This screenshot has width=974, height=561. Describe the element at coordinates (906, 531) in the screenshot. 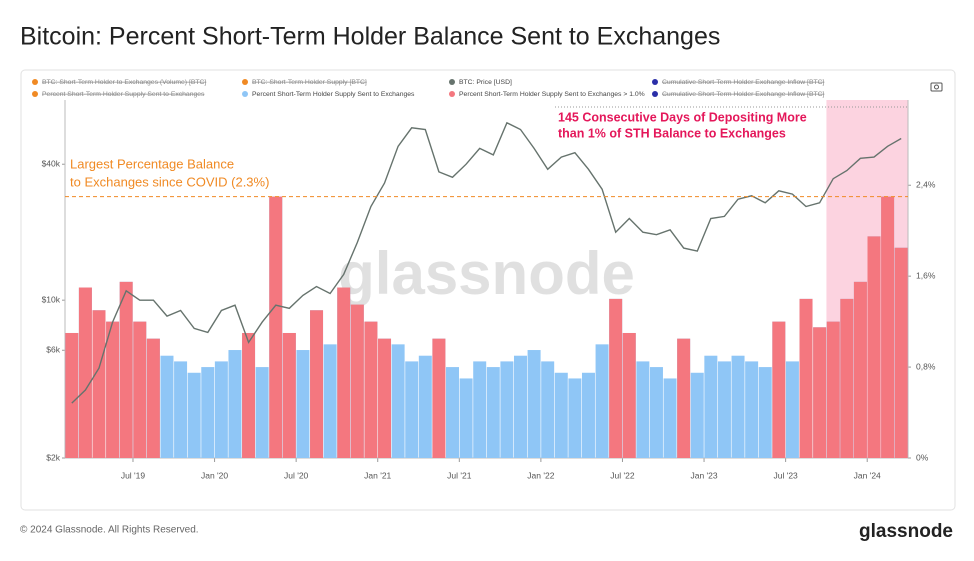

I see `logo: glassnode` at that location.